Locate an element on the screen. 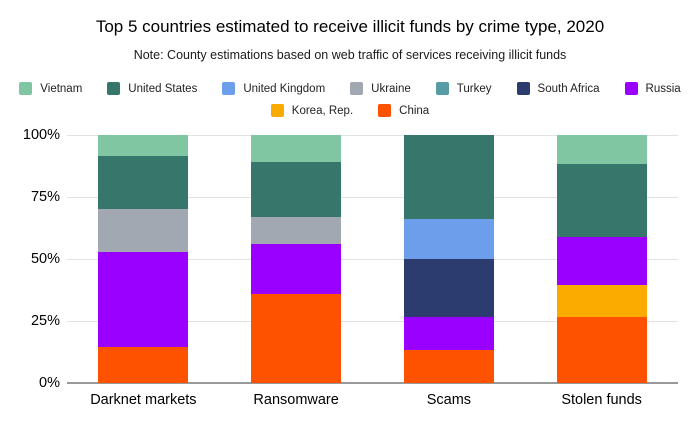 The height and width of the screenshot is (431, 700). bar-segment-darknet-markets-vietnam is located at coordinates (143, 146).